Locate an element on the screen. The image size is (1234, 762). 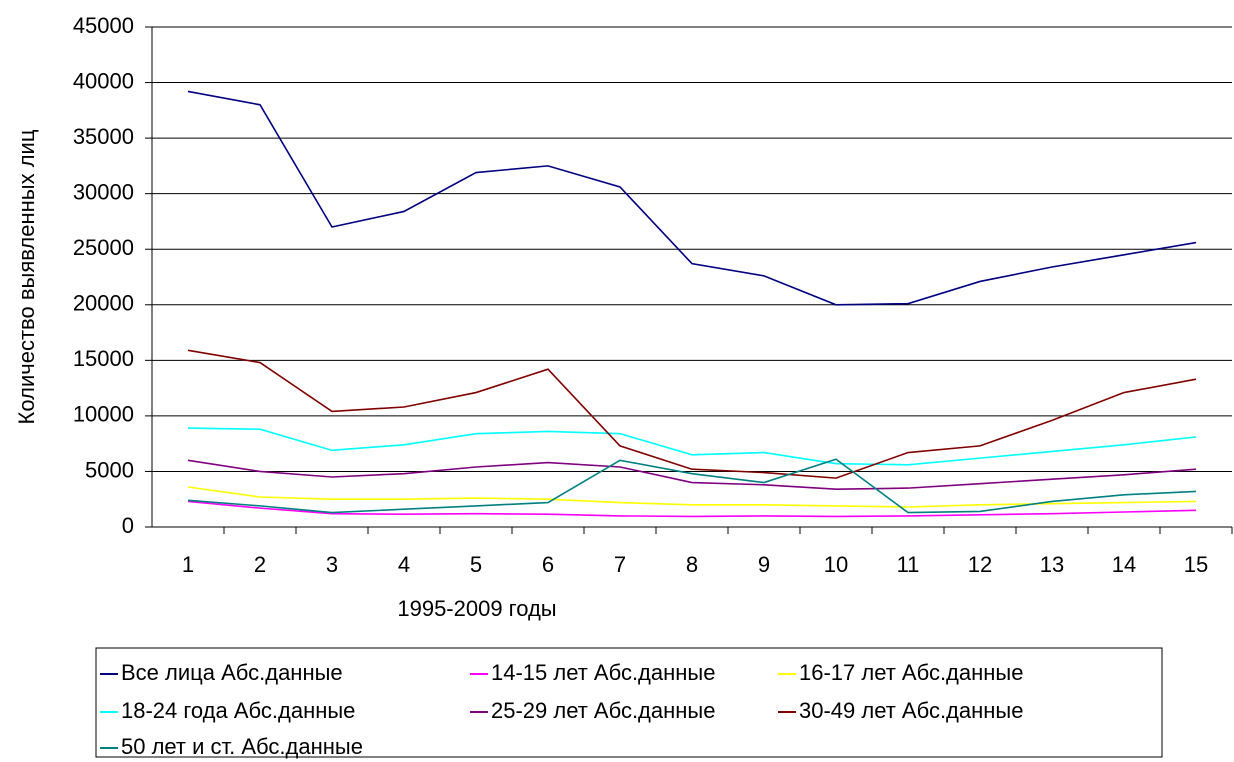
x-tick-label: 5 is located at coordinates (476, 564).